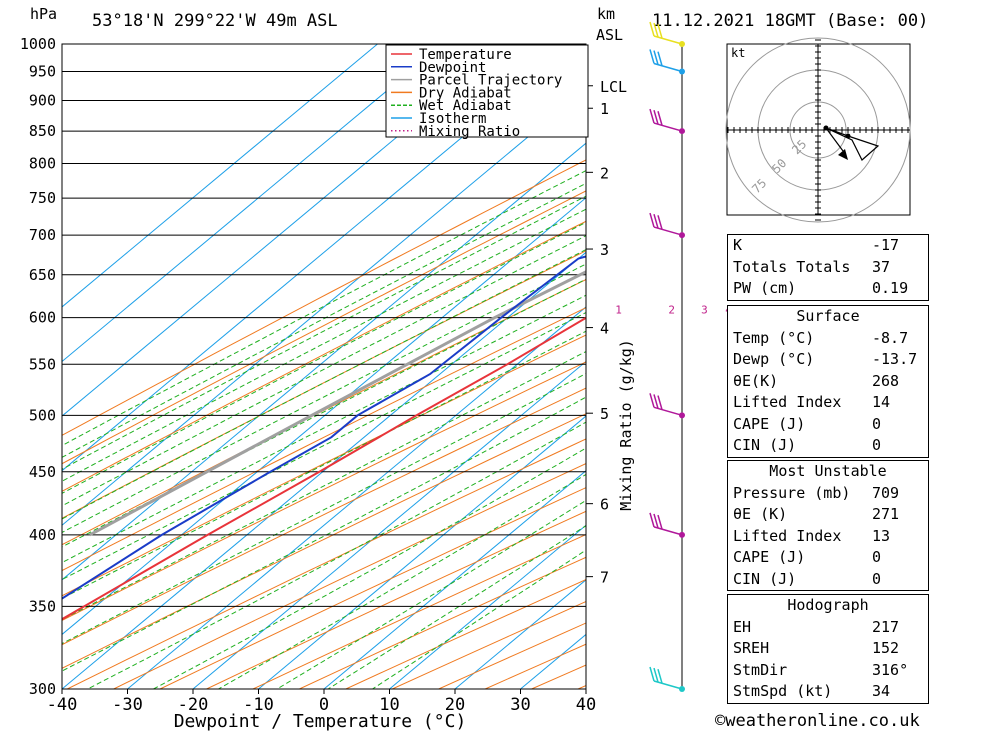 Image resolution: width=1000 pixels, height=733 pixels. I want to click on hodograph-stat-label: SREH, so click(751, 648).